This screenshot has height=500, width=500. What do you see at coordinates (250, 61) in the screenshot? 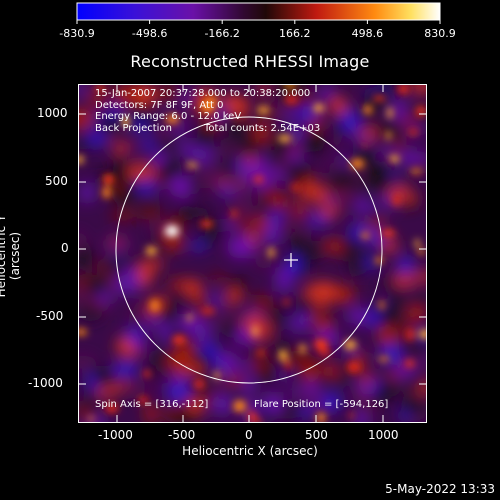
I see `image-title: Reconstructed RHESSI Image` at bounding box center [250, 61].